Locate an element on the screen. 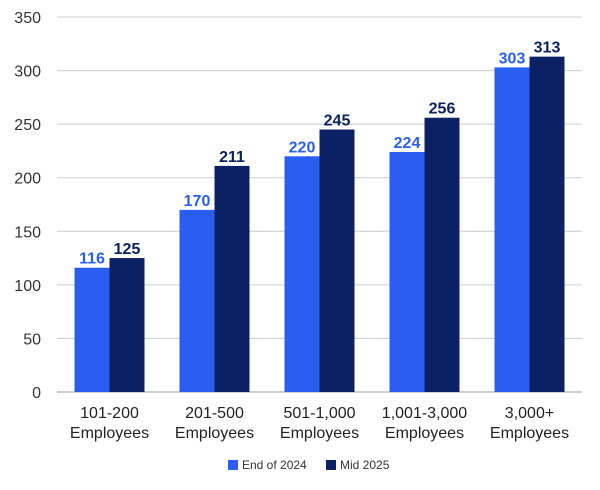 Image resolution: width=600 pixels, height=490 pixels. x-category-label: 3,000+ Employees is located at coordinates (529, 423).